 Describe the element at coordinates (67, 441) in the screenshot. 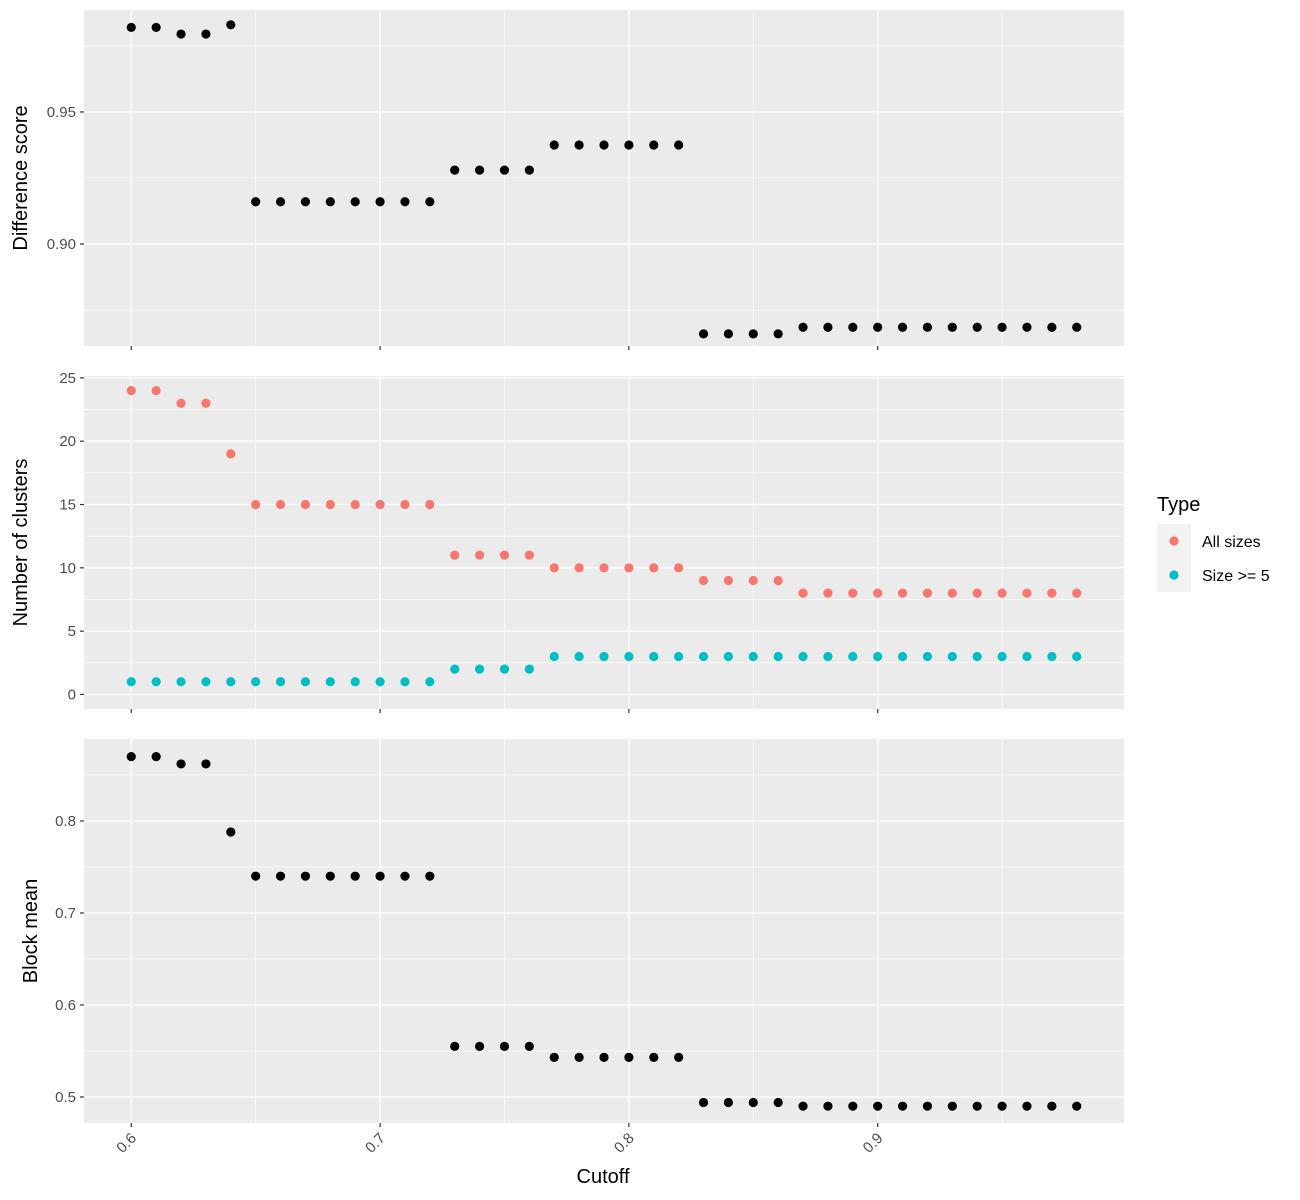

I see `y-tick-label: 20` at that location.